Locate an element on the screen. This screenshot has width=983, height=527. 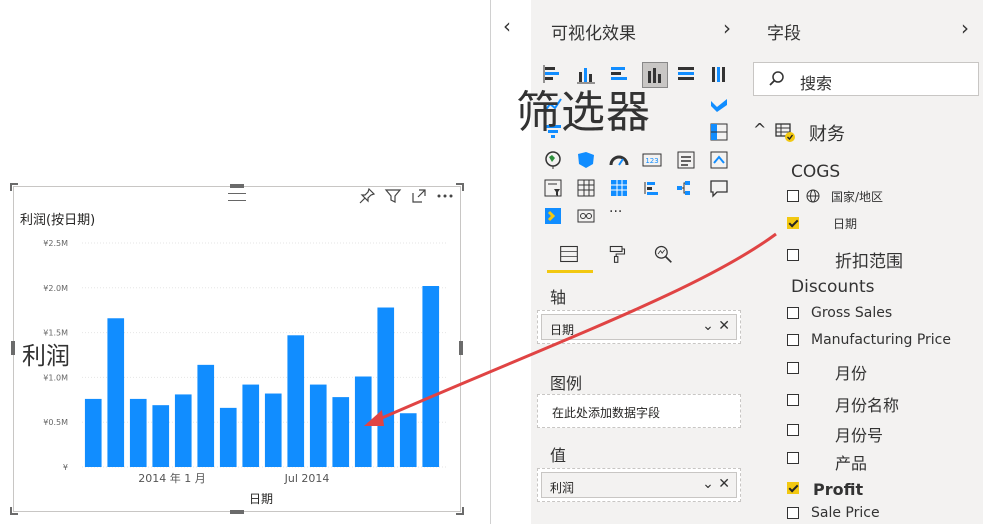
decomposition-tree-icon is located at coordinates (686, 188).